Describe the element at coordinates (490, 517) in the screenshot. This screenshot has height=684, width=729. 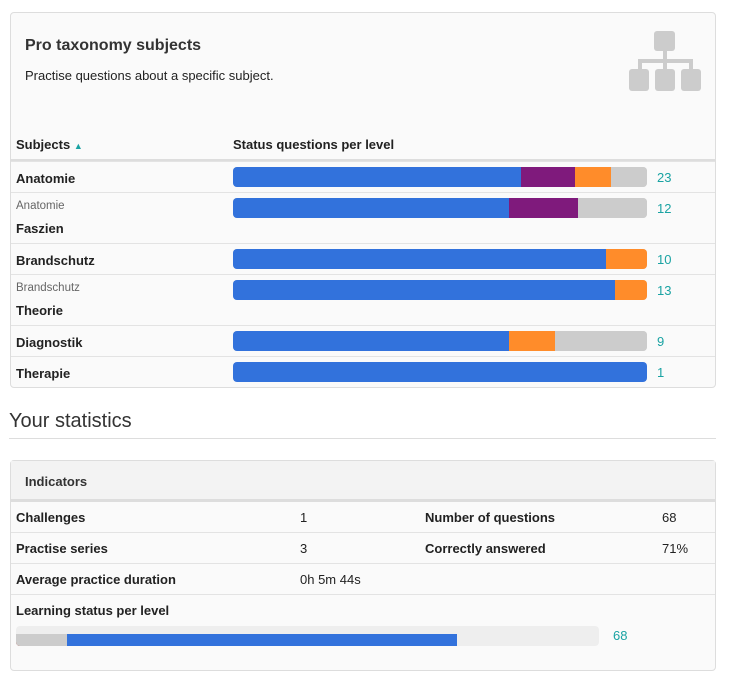
I see `questions-label: Number of questions` at that location.